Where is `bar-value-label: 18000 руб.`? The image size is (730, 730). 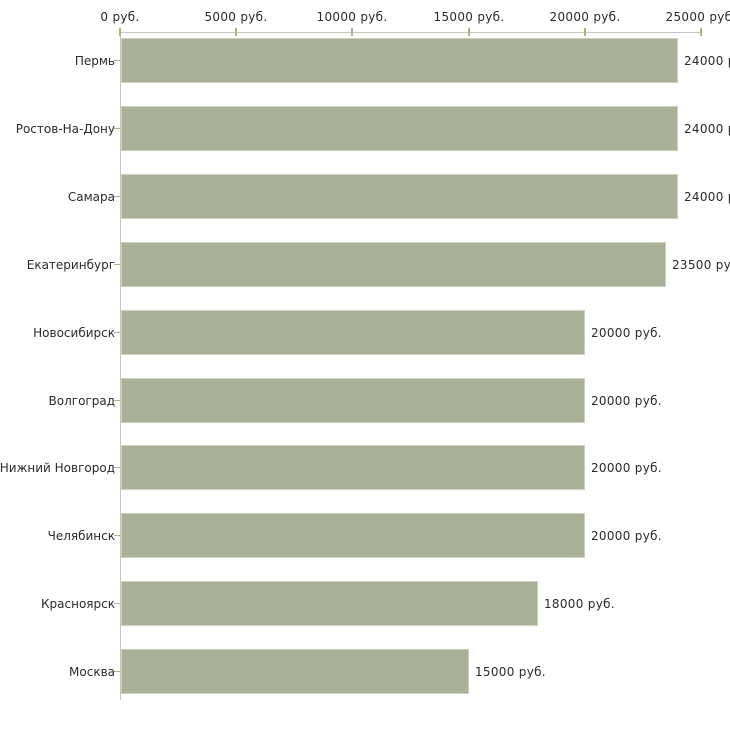
bar-value-label: 18000 руб. is located at coordinates (579, 603).